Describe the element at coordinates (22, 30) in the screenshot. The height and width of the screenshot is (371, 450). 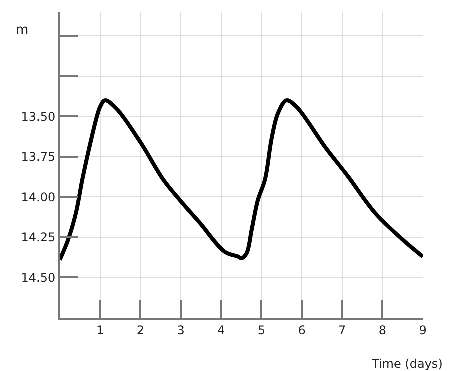
I see `y-axis-title: m` at that location.